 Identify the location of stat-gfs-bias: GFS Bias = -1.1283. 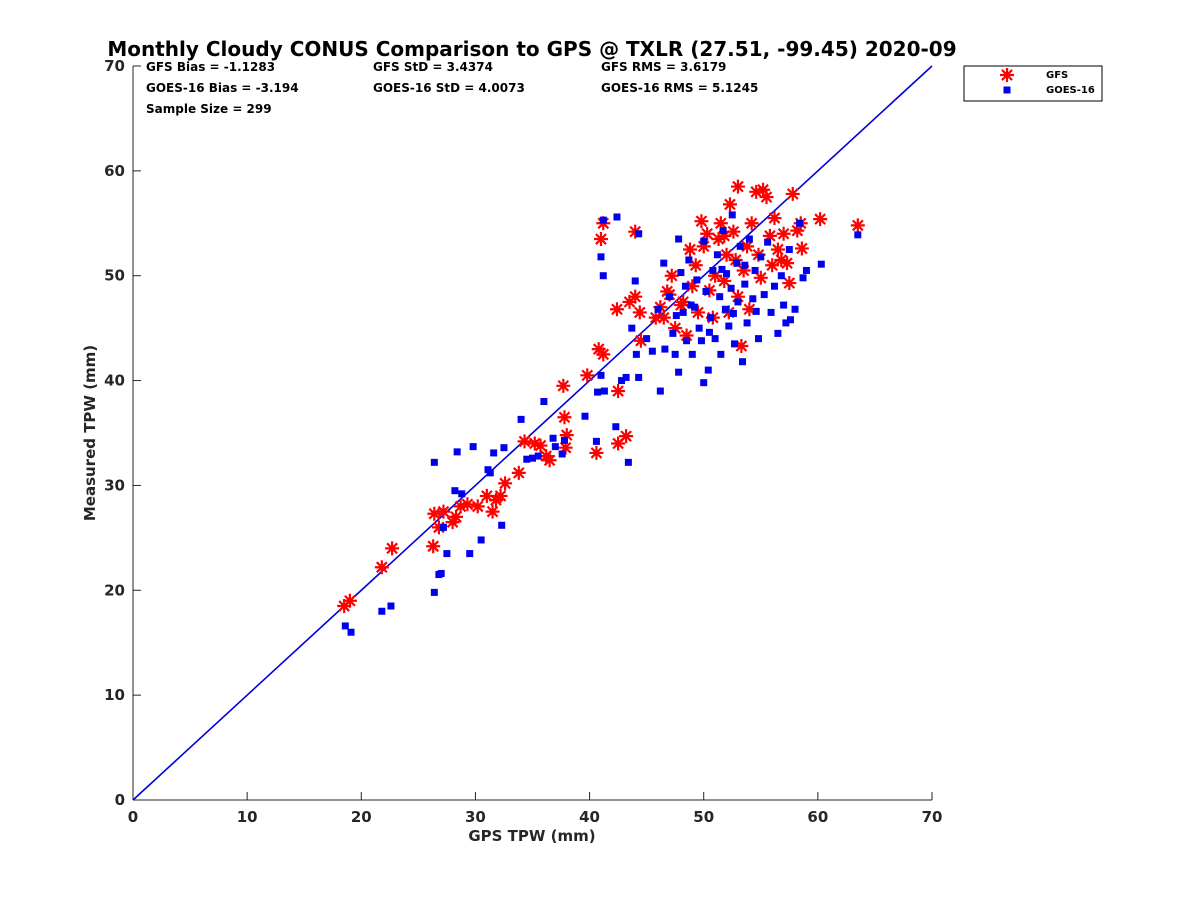
(210, 67).